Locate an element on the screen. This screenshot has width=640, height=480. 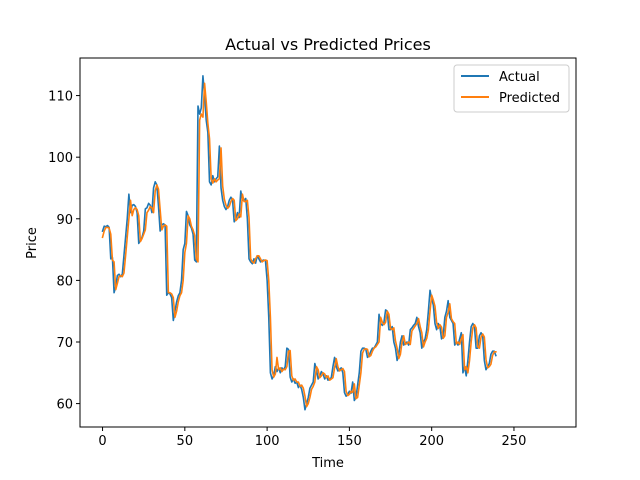
y-axis-label: Price is located at coordinates (32, 243).